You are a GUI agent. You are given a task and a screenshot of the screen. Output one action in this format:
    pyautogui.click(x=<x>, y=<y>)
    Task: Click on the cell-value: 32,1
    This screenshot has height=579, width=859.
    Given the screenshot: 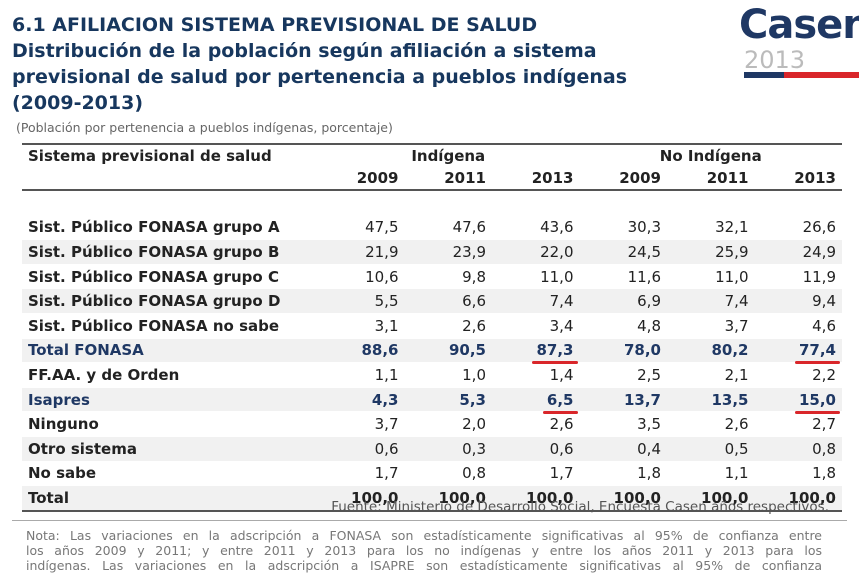 What is the action you would take?
    pyautogui.click(x=732, y=227)
    